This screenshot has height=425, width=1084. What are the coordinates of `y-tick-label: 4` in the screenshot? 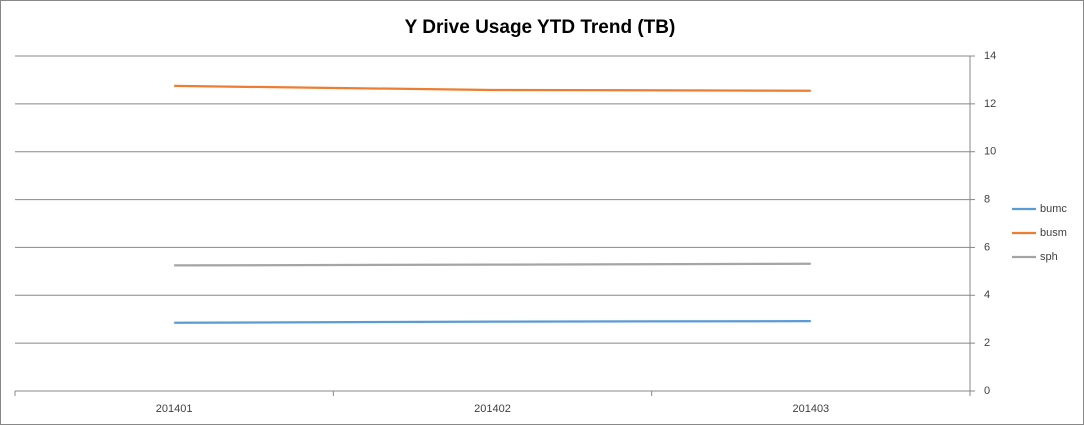 It's located at (987, 295).